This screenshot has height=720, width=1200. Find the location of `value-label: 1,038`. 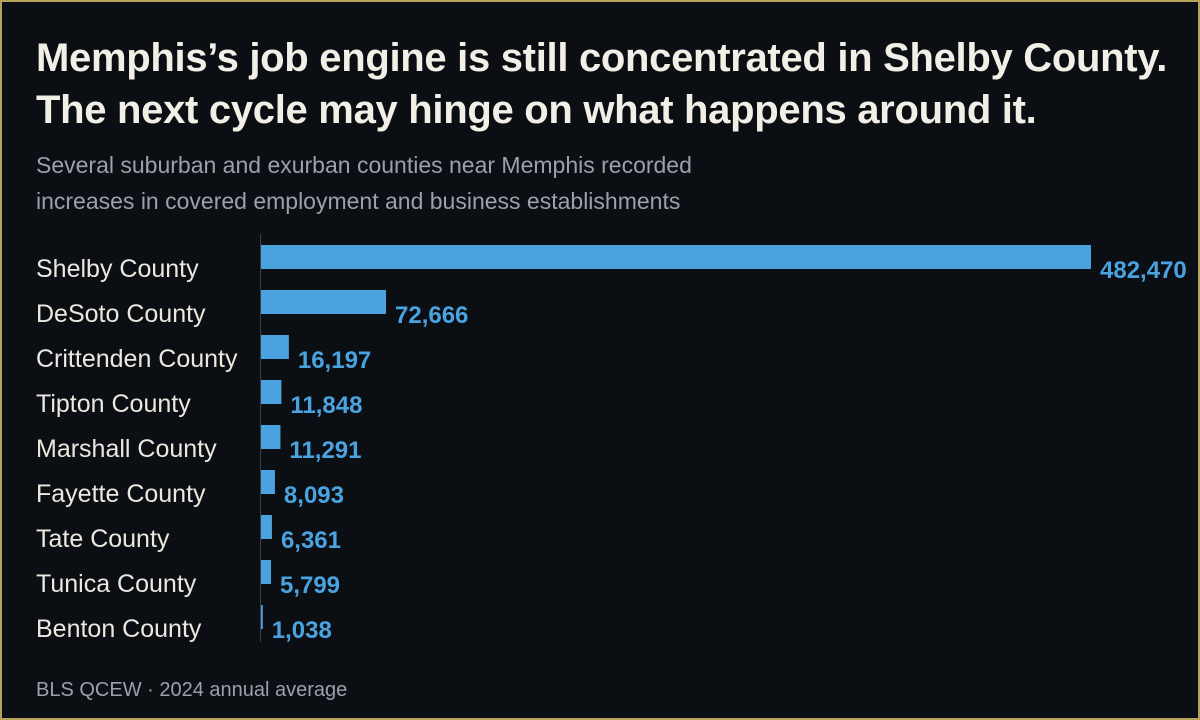

value-label: 1,038 is located at coordinates (302, 630).